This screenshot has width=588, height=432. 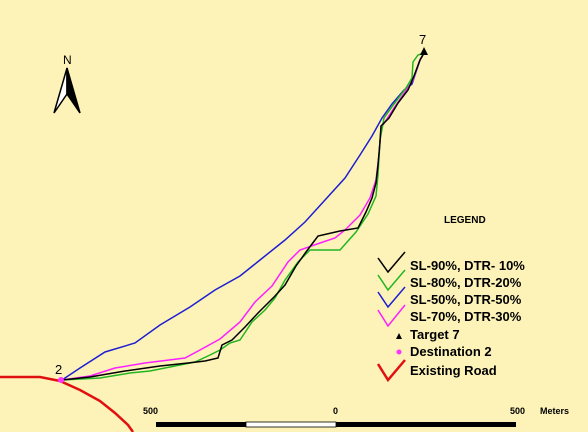 What do you see at coordinates (391, 262) in the screenshot?
I see `legend-line-icon-black` at bounding box center [391, 262].